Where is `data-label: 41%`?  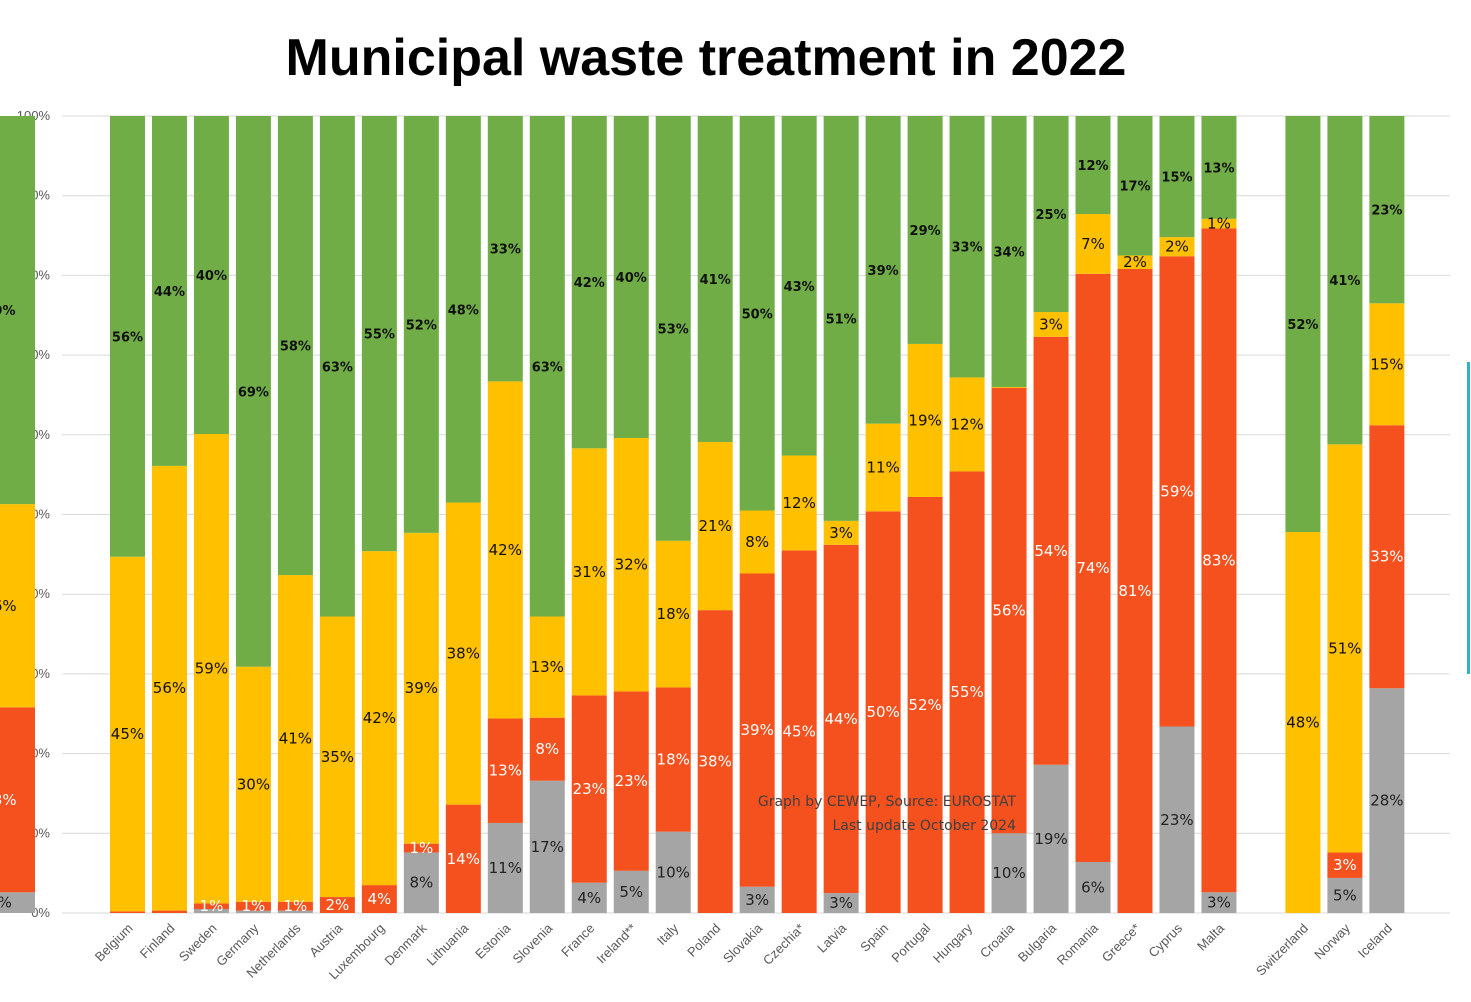
data-label: 41% is located at coordinates (295, 738).